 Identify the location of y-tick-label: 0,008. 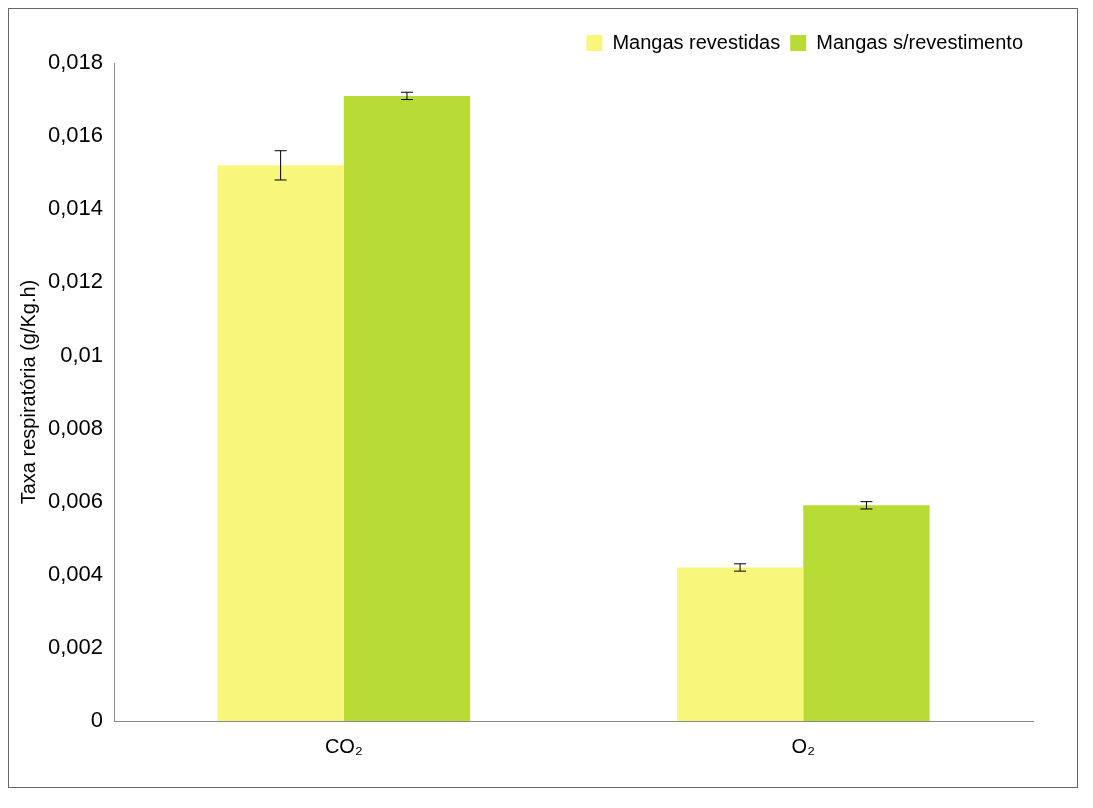
(75, 427).